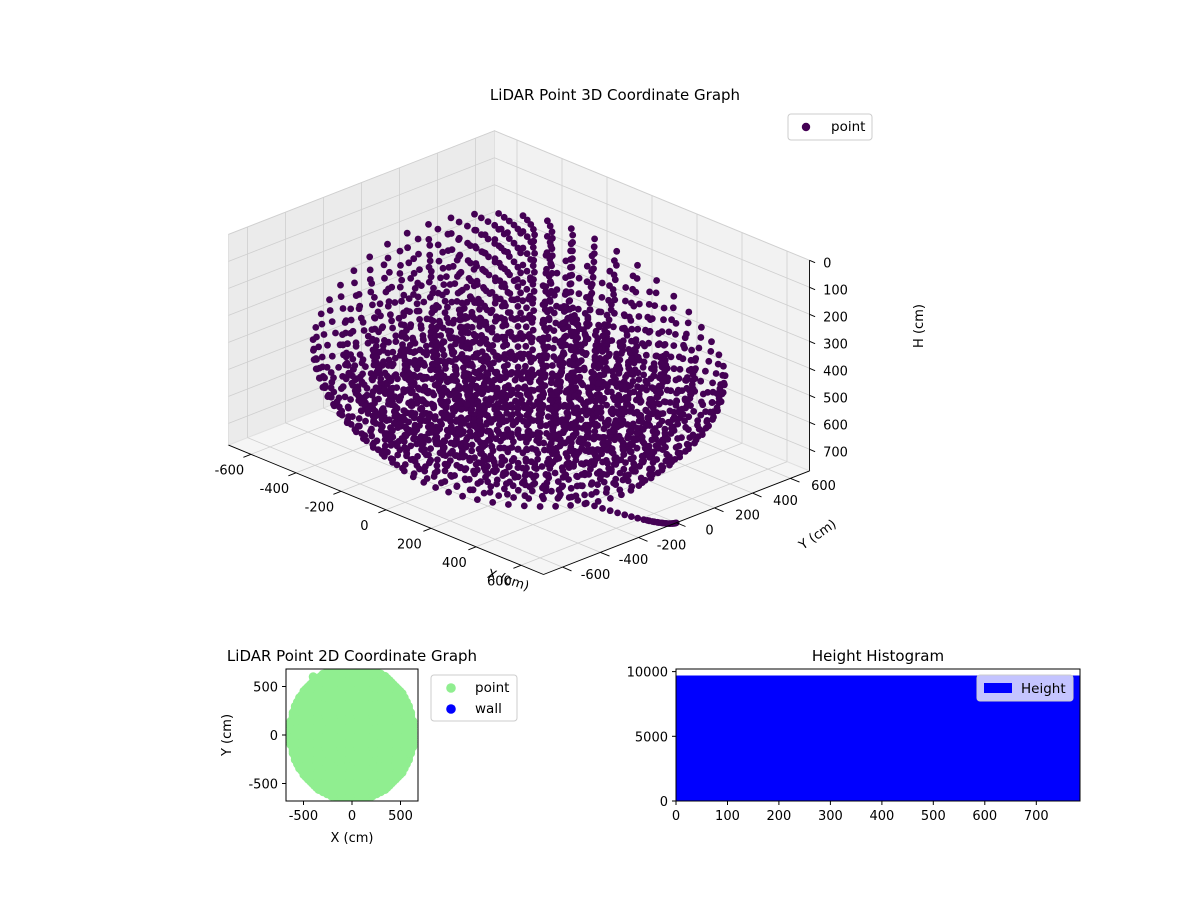  What do you see at coordinates (361, 182) in the screenshot?
I see `grid-line-z-side` at bounding box center [361, 182].